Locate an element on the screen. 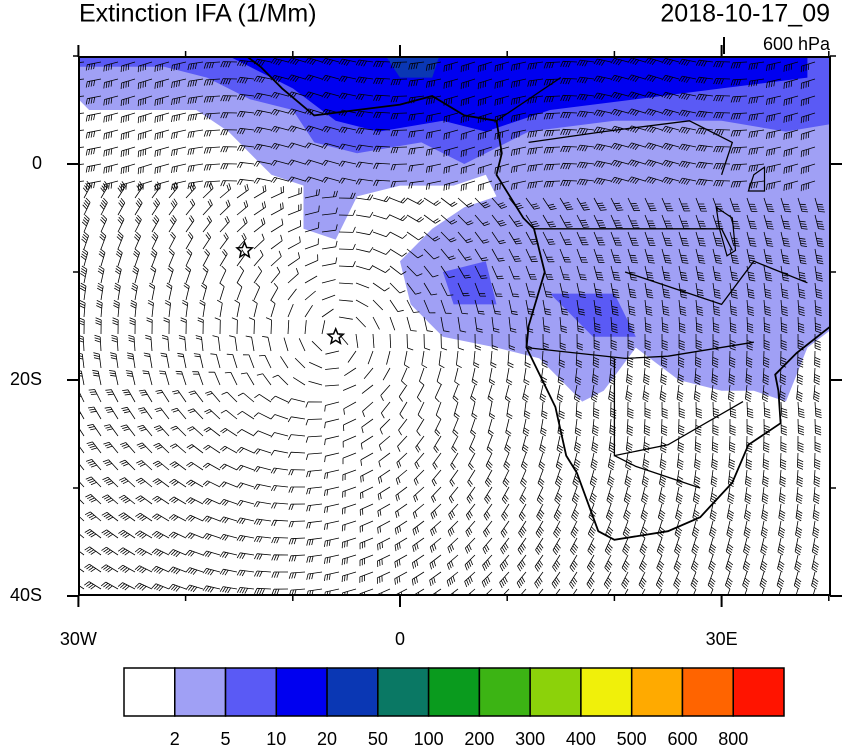 The width and height of the screenshot is (850, 750). title: Extinction IFA (1/Mm) is located at coordinates (198, 14).